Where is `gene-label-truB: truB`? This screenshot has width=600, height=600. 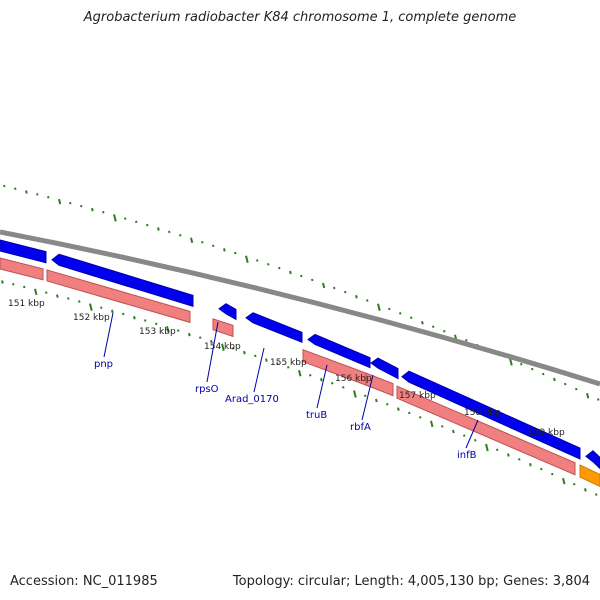 gene-label-truB: truB is located at coordinates (316, 415).